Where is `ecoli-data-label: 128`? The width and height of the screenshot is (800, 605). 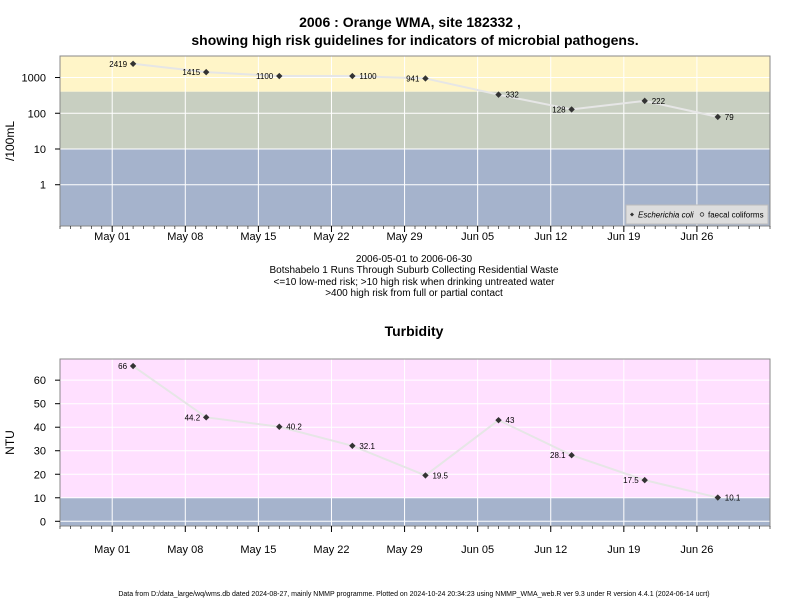 ecoli-data-label: 128 is located at coordinates (559, 109).